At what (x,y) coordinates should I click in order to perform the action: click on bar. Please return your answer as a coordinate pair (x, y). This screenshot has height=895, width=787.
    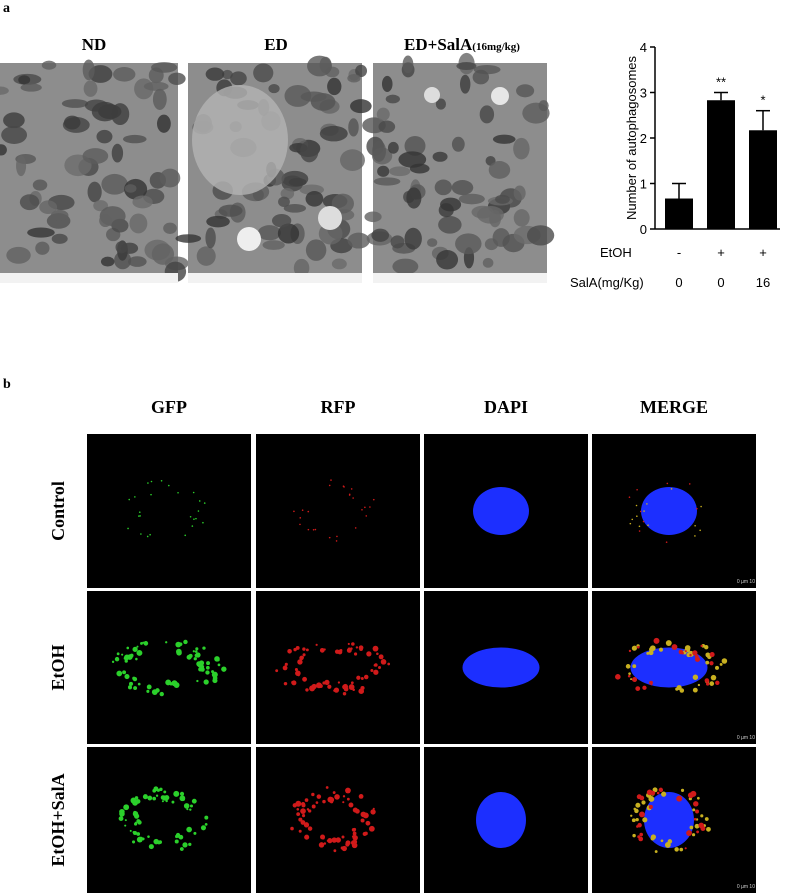
    Looking at the image, I should click on (721, 164).